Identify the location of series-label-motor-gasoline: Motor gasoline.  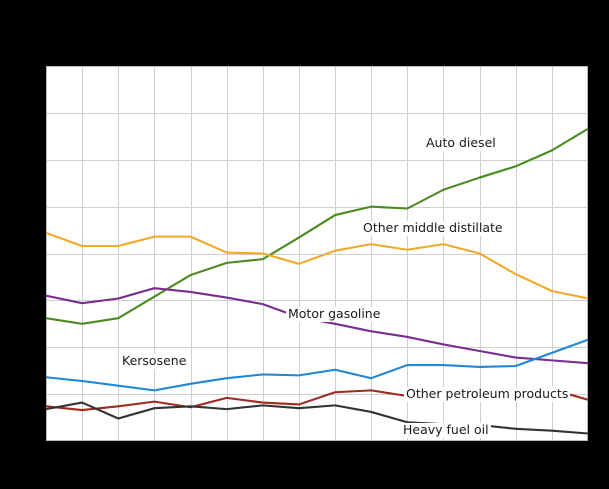
(334, 314).